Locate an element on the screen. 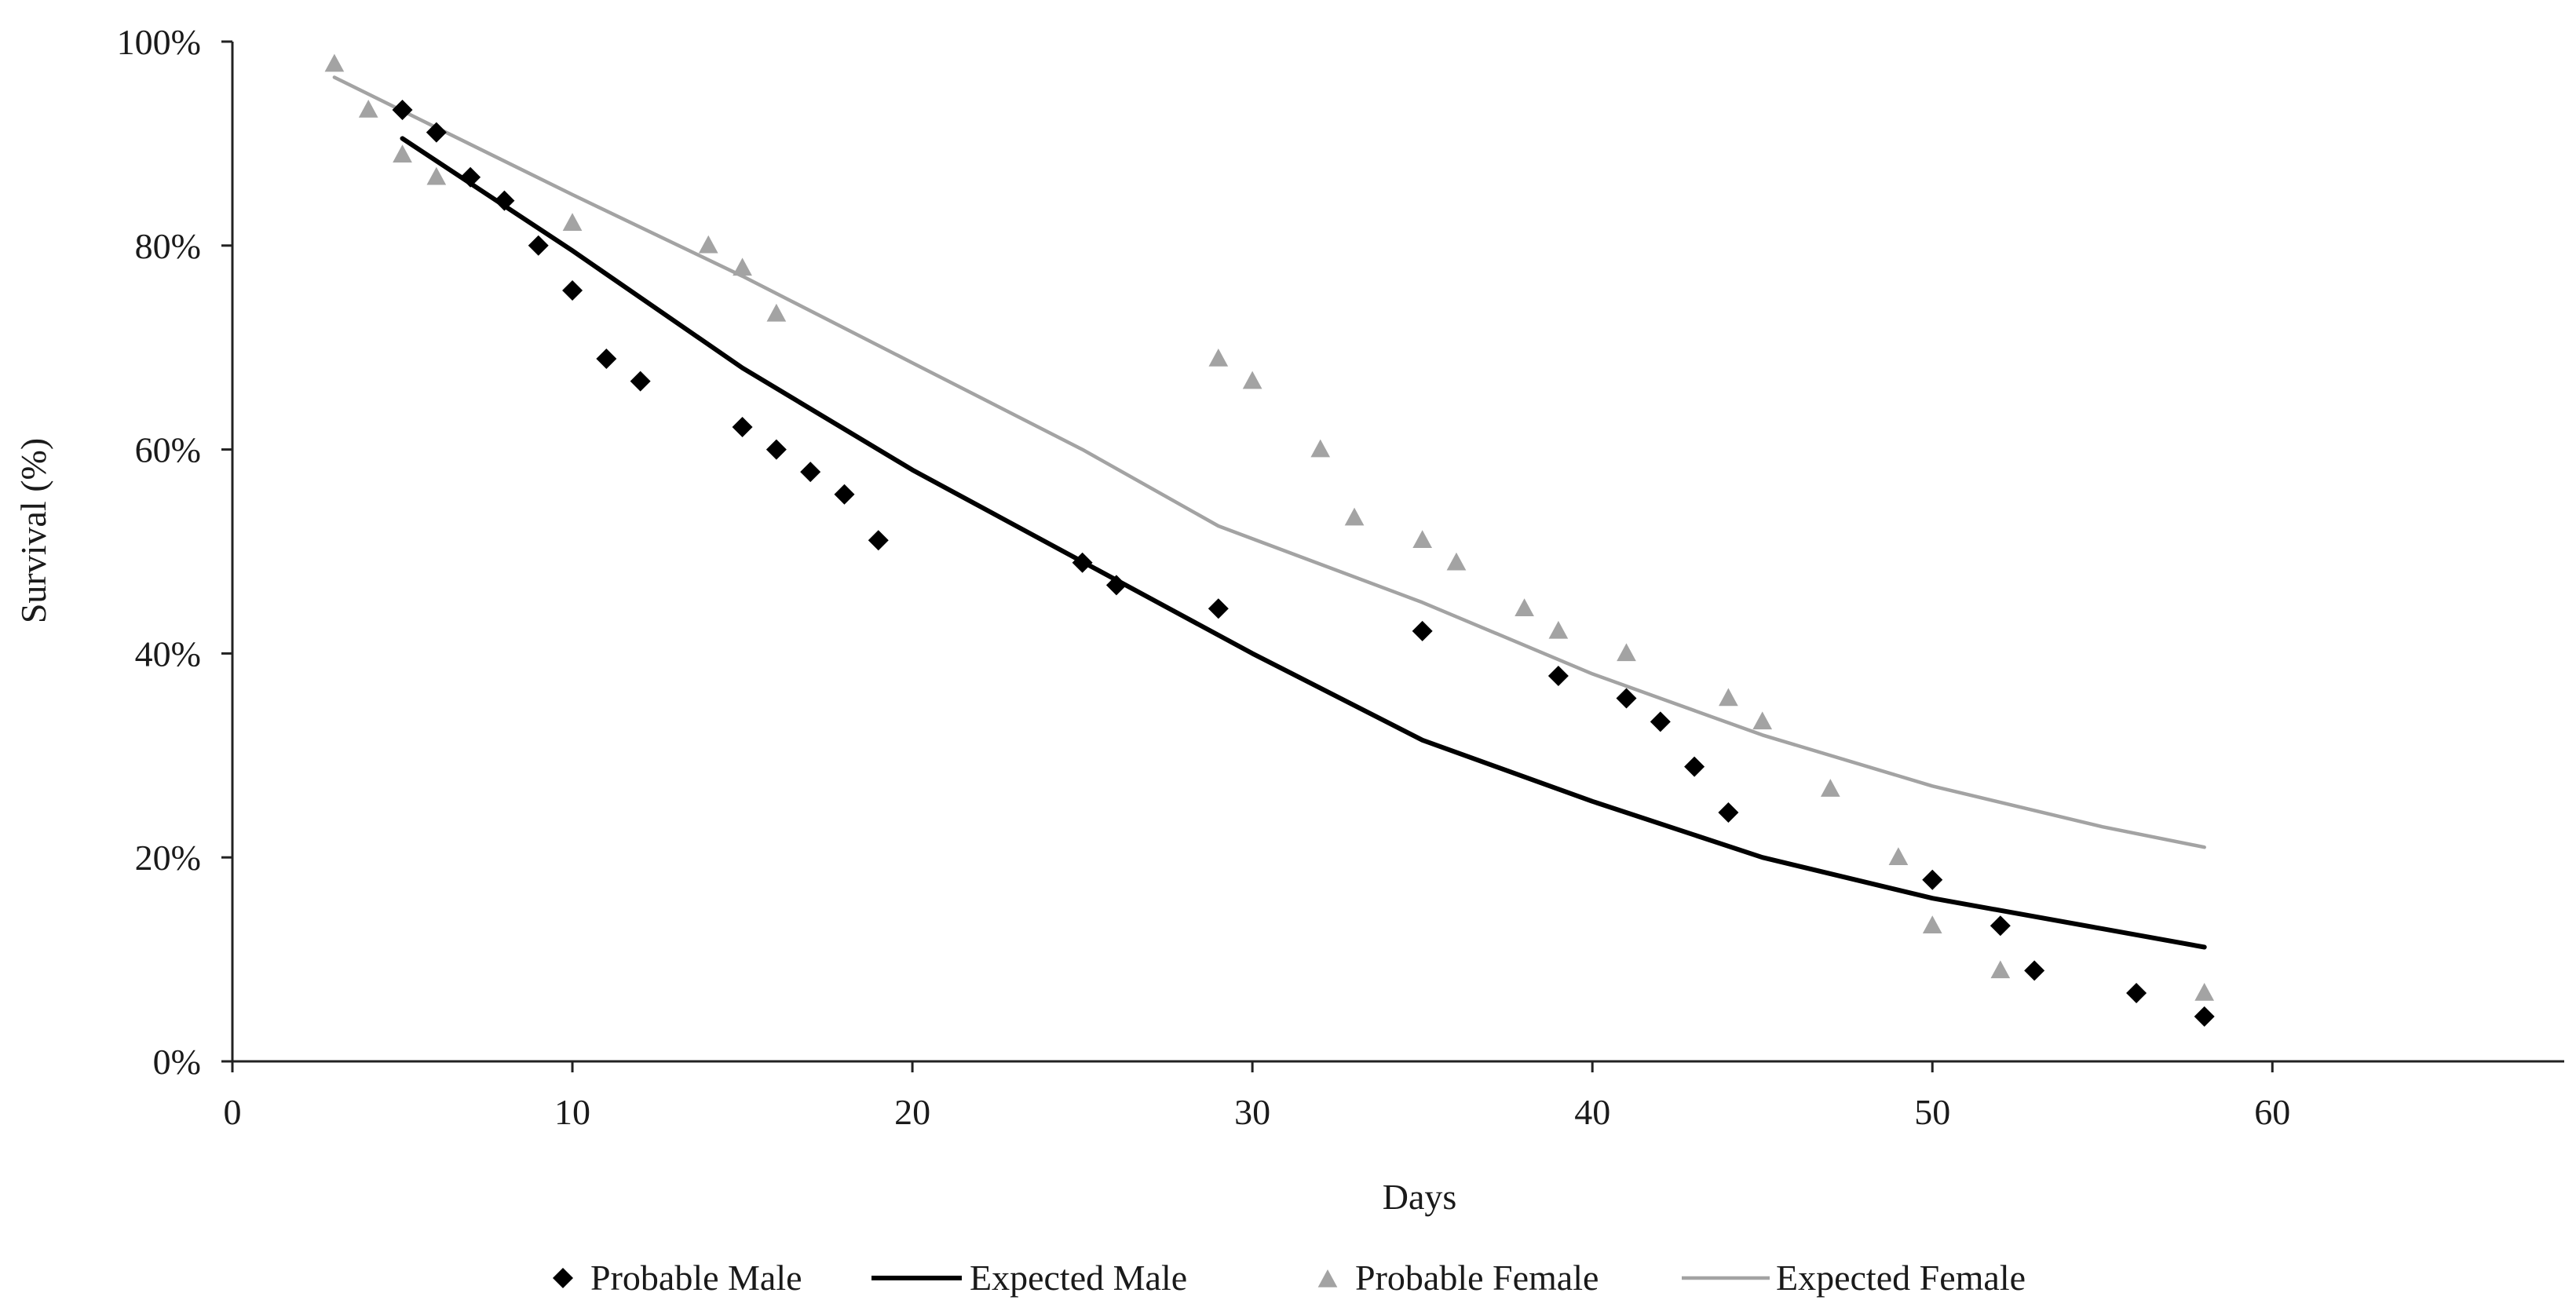  legend-marker-probable-female is located at coordinates (1327, 1278).